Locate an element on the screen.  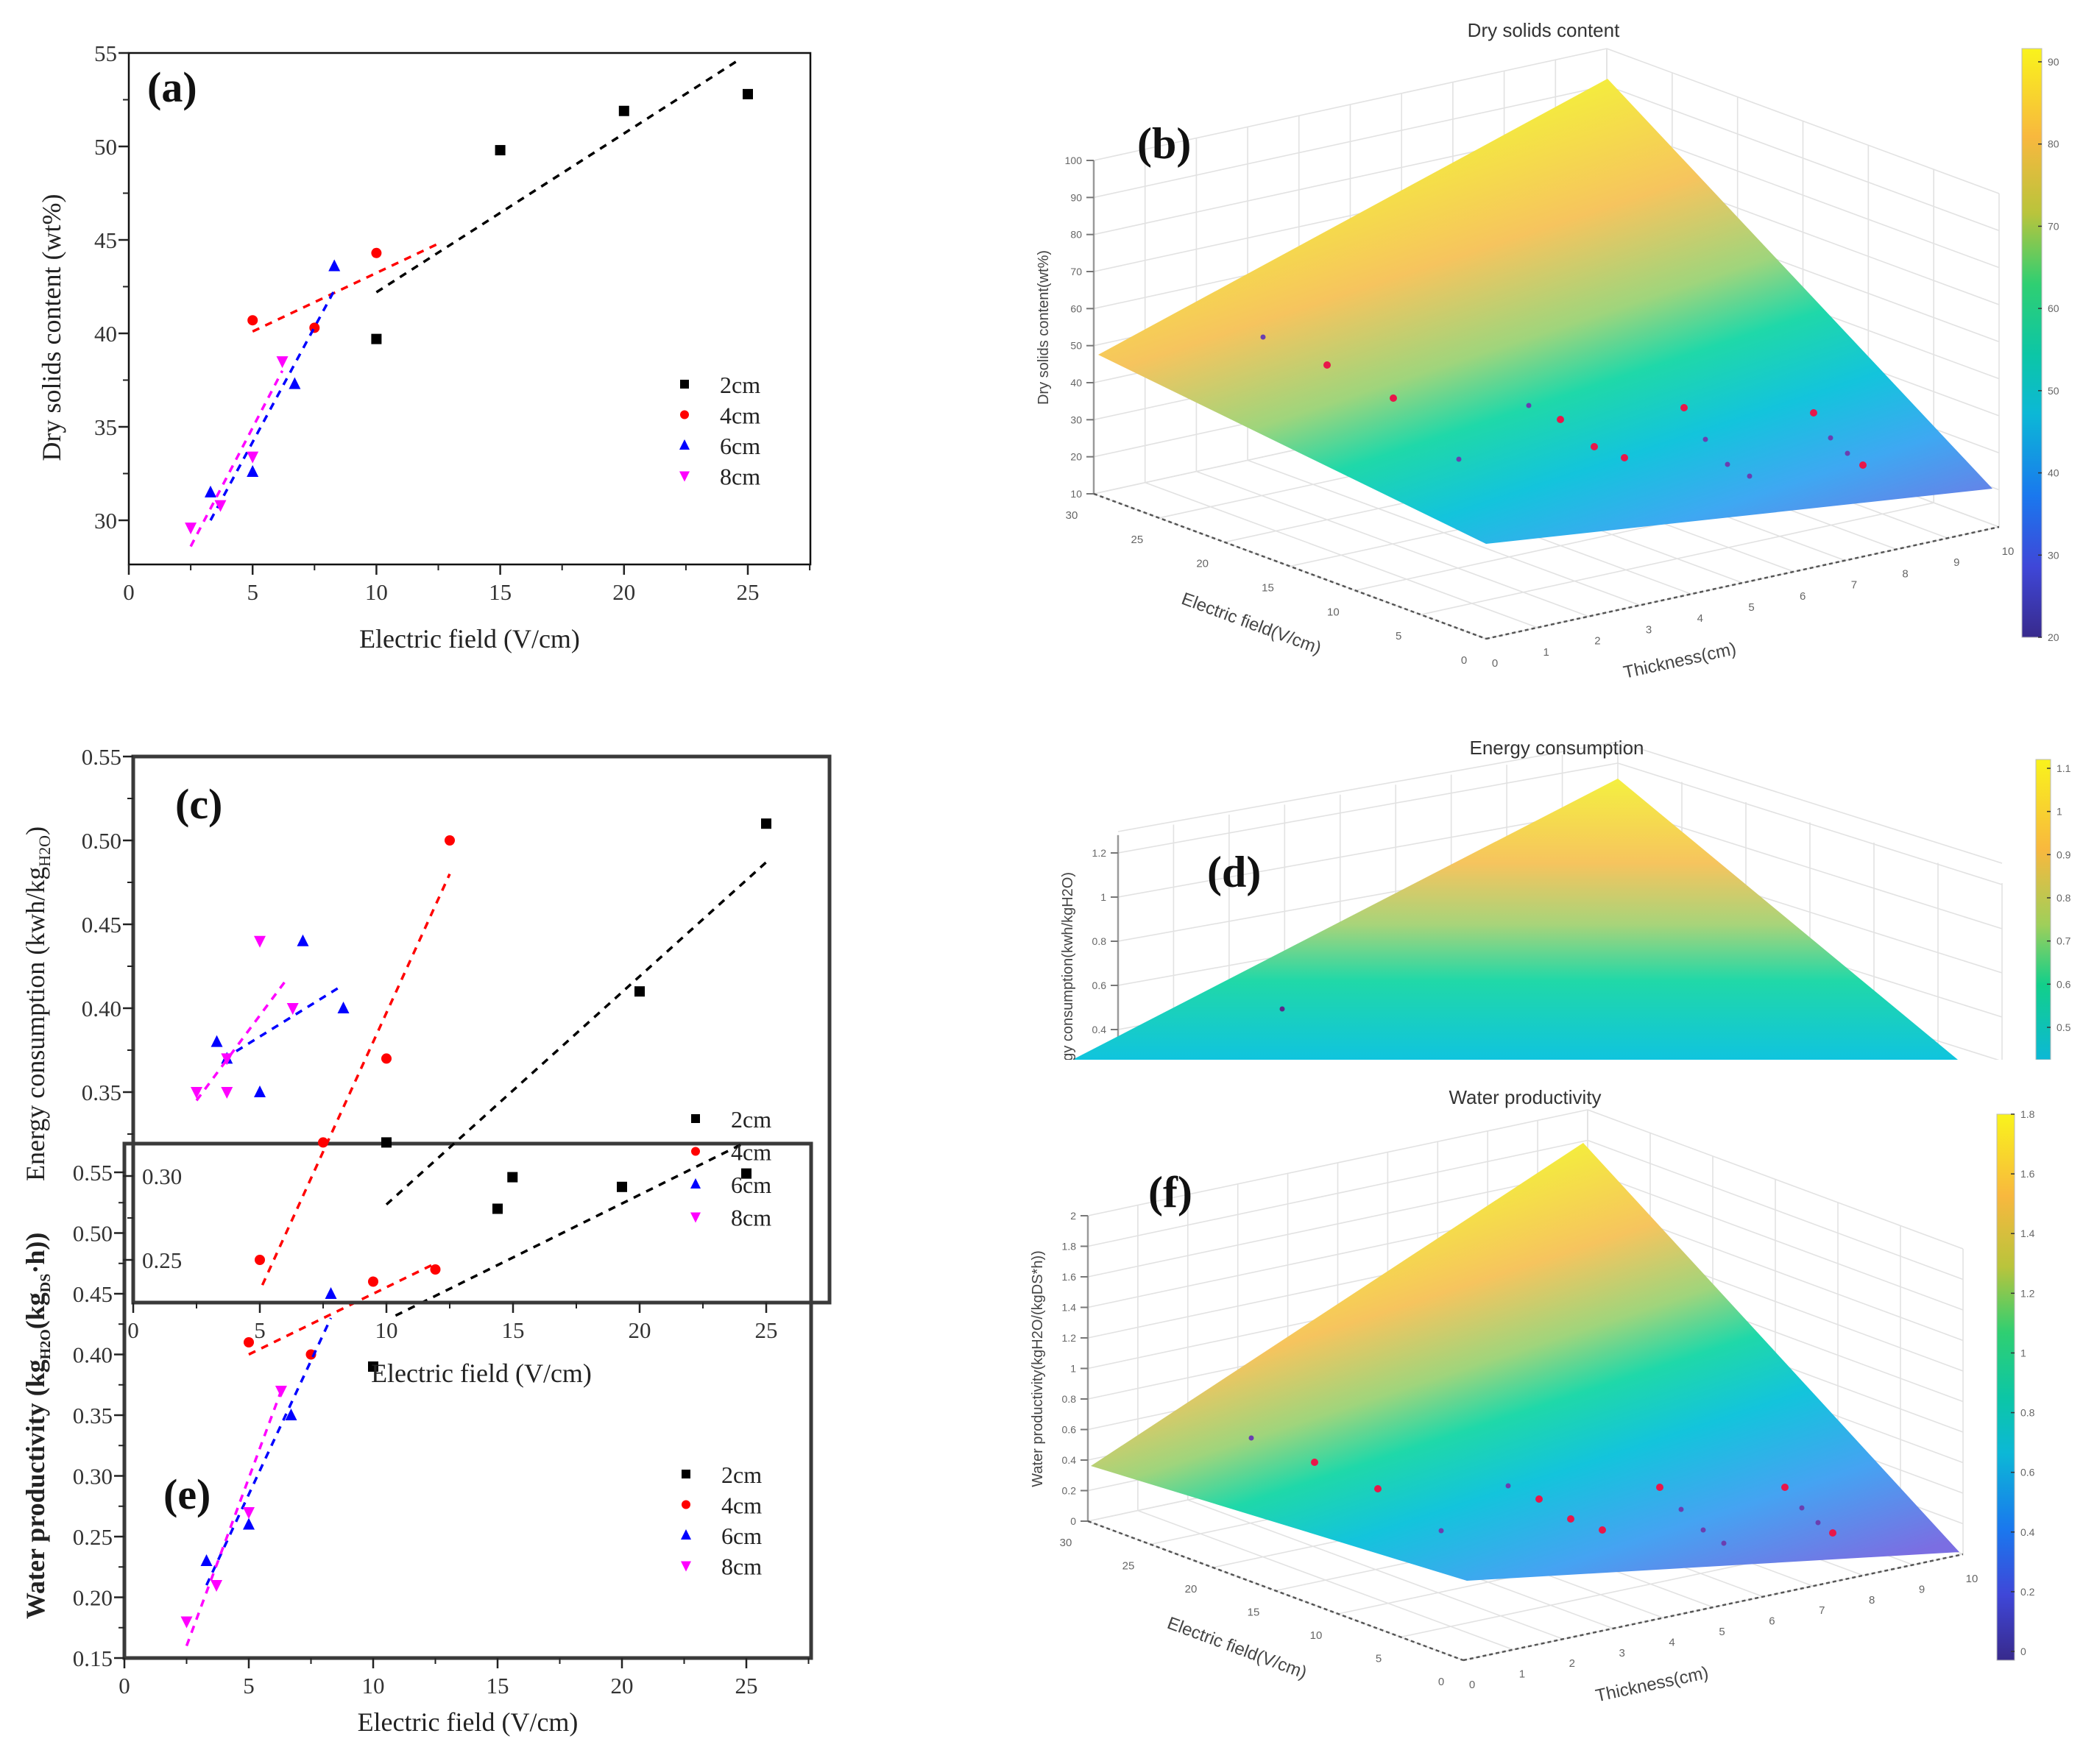
colorbar-tick-label: 1.6 is located at coordinates (2027, 1174).